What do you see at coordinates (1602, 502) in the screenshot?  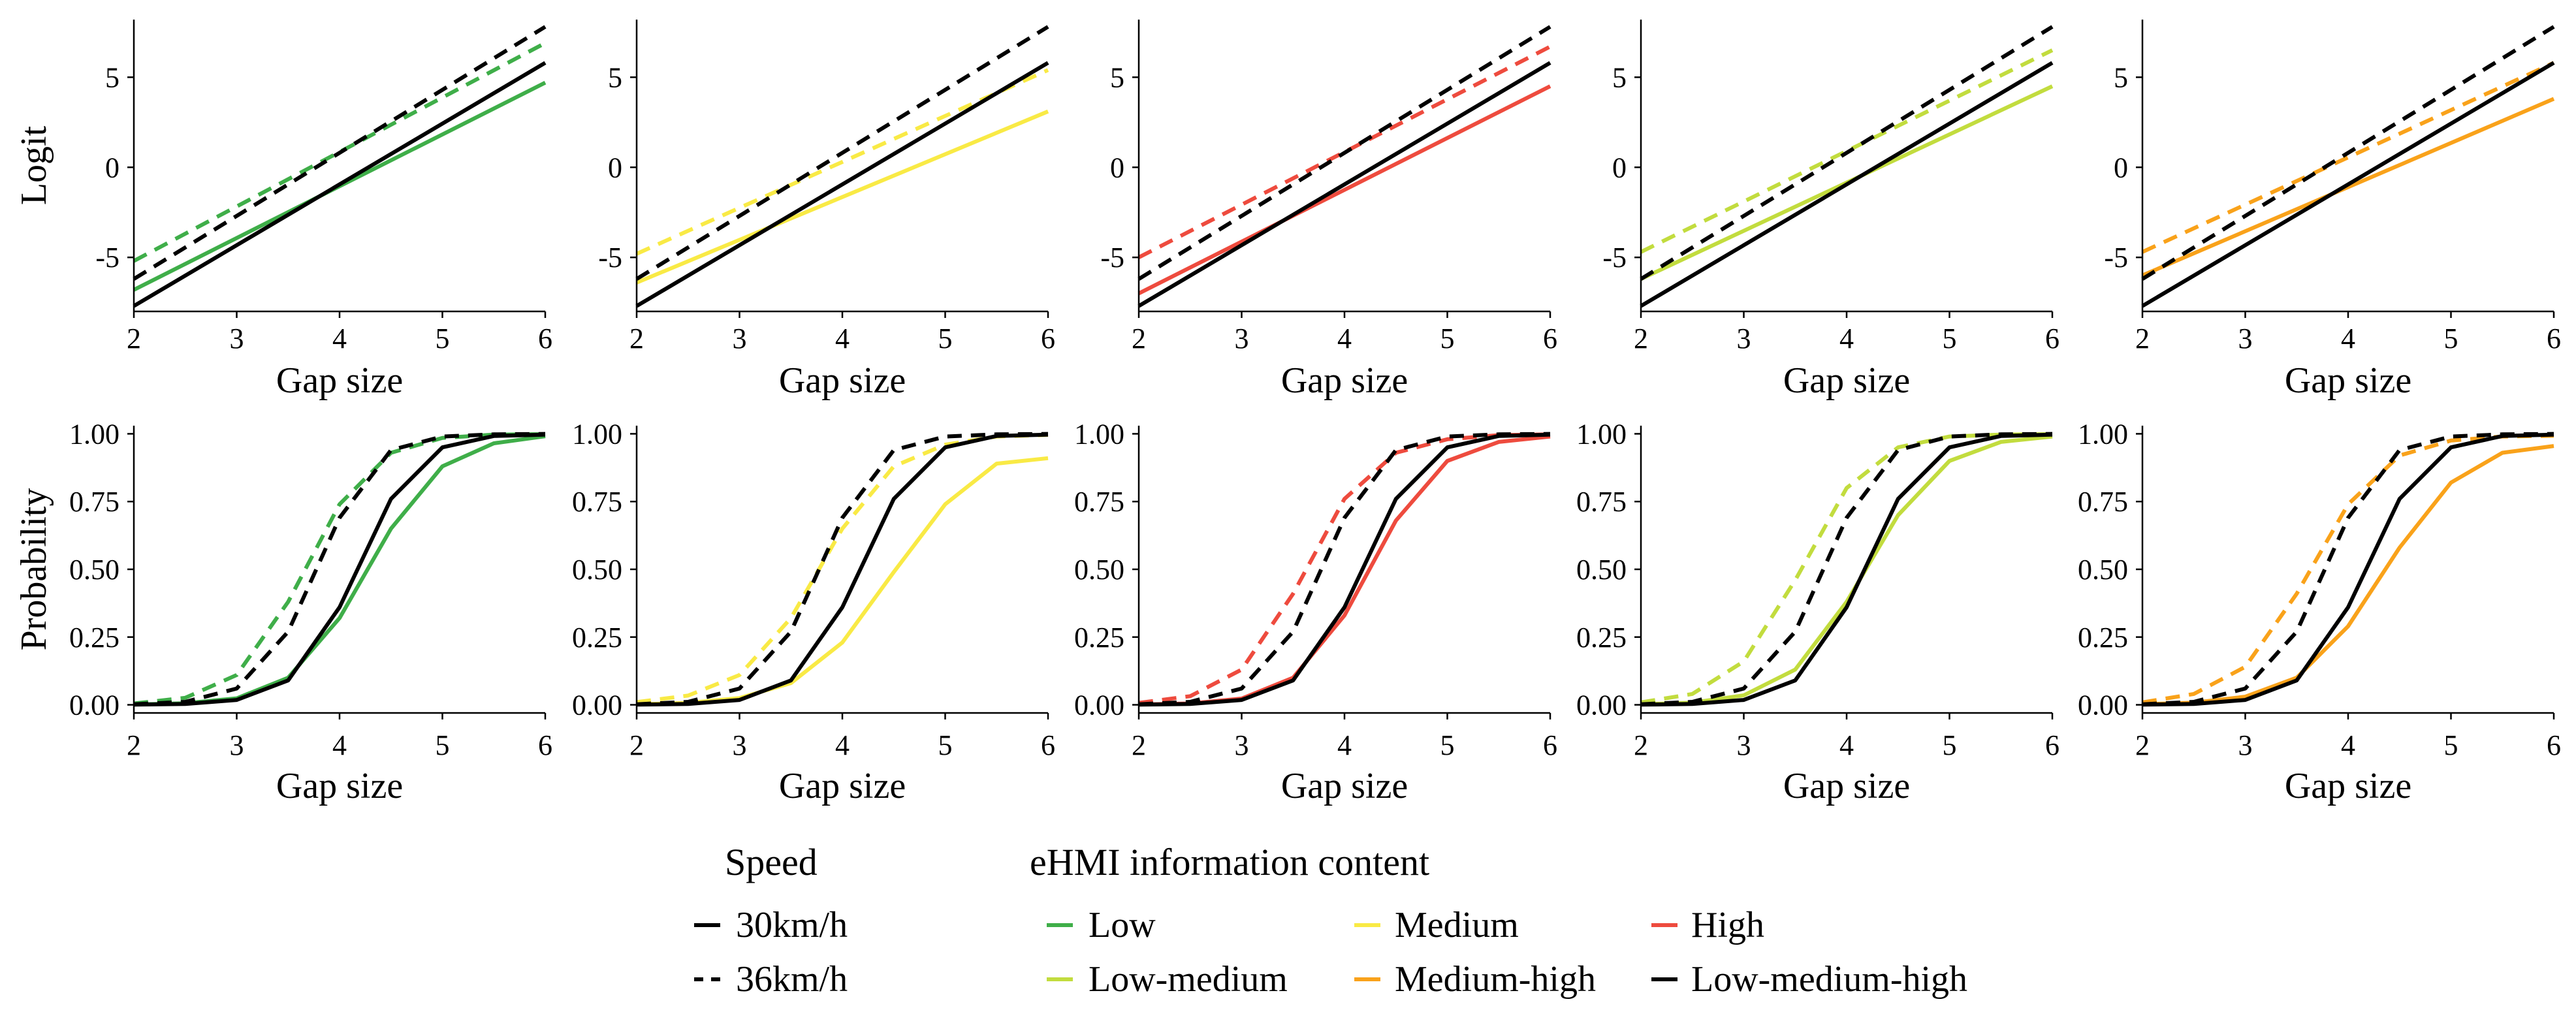 I see `y-tick-label: 0.75` at bounding box center [1602, 502].